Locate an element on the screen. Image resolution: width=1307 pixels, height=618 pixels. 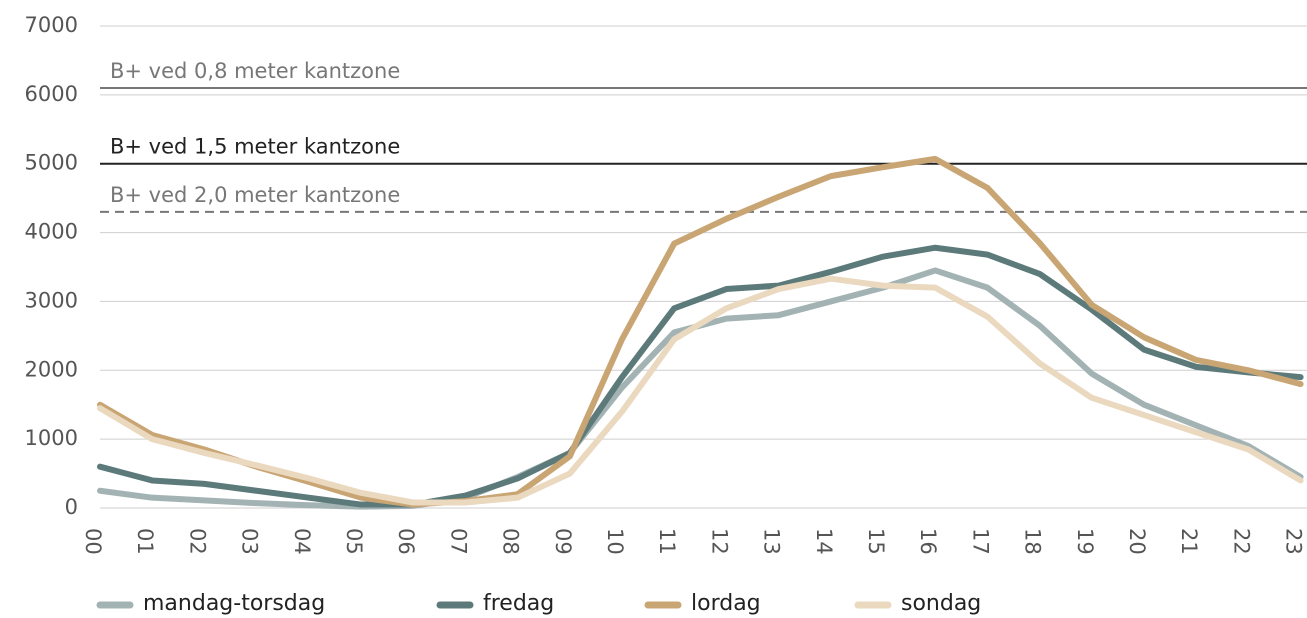
x-tick-label: 08 is located at coordinates (511, 541).